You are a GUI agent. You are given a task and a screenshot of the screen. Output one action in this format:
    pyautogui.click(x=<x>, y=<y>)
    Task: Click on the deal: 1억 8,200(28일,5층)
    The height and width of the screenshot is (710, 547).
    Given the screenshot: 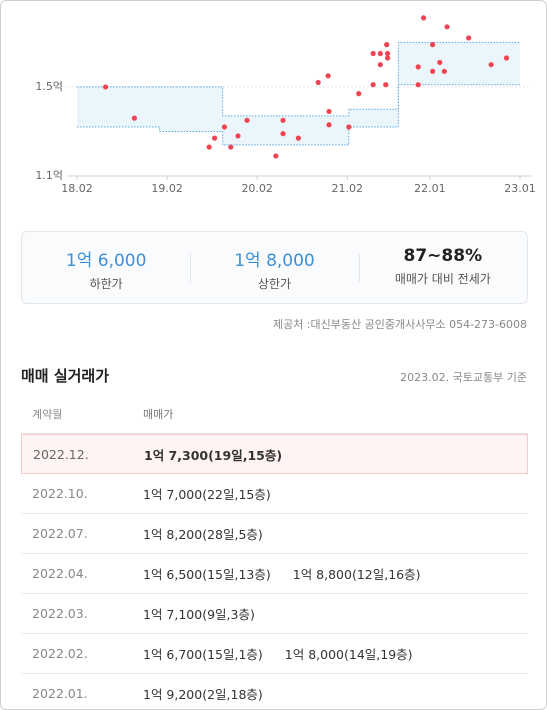 What is the action you would take?
    pyautogui.click(x=203, y=534)
    